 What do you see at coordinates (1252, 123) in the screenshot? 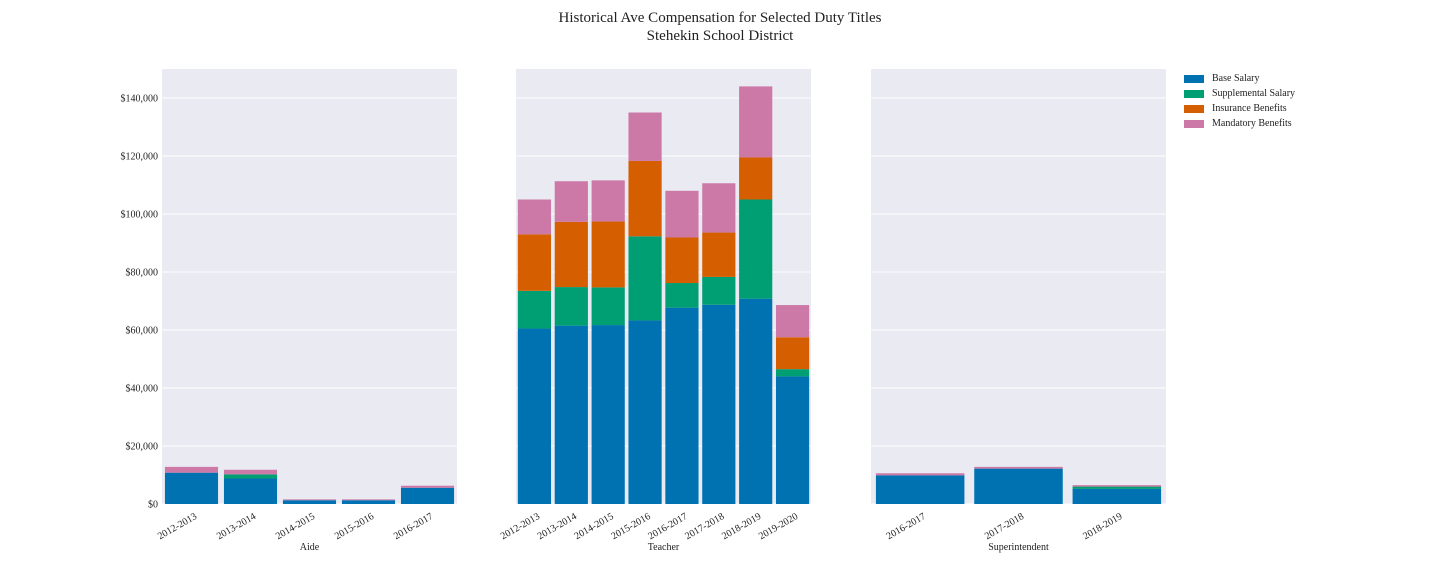
I see `legend-label: Mandatory Benefits` at bounding box center [1252, 123].